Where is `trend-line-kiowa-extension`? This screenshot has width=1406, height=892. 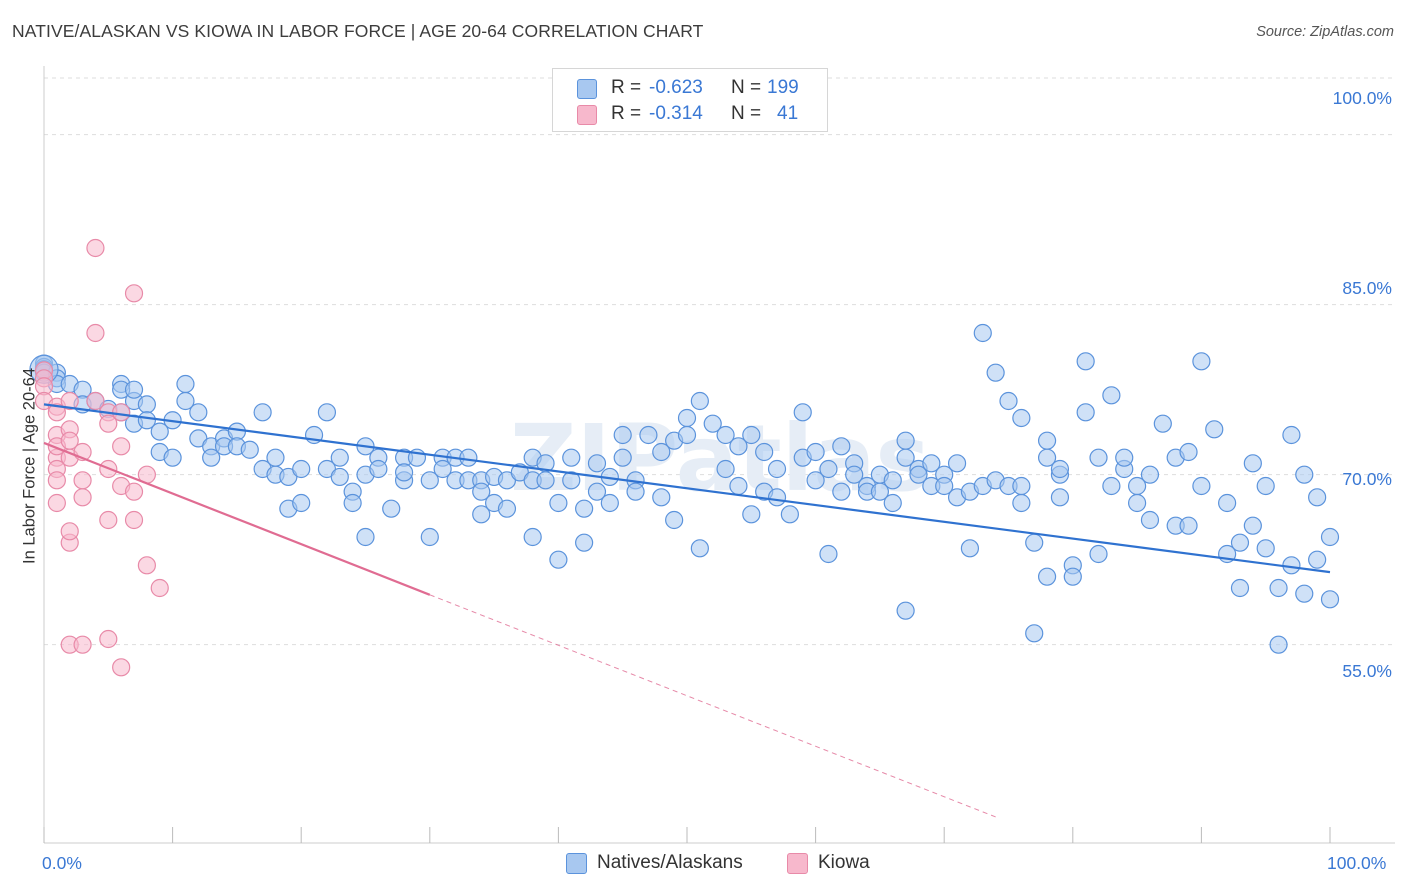 trend-line-kiowa-extension is located at coordinates (712, 706).